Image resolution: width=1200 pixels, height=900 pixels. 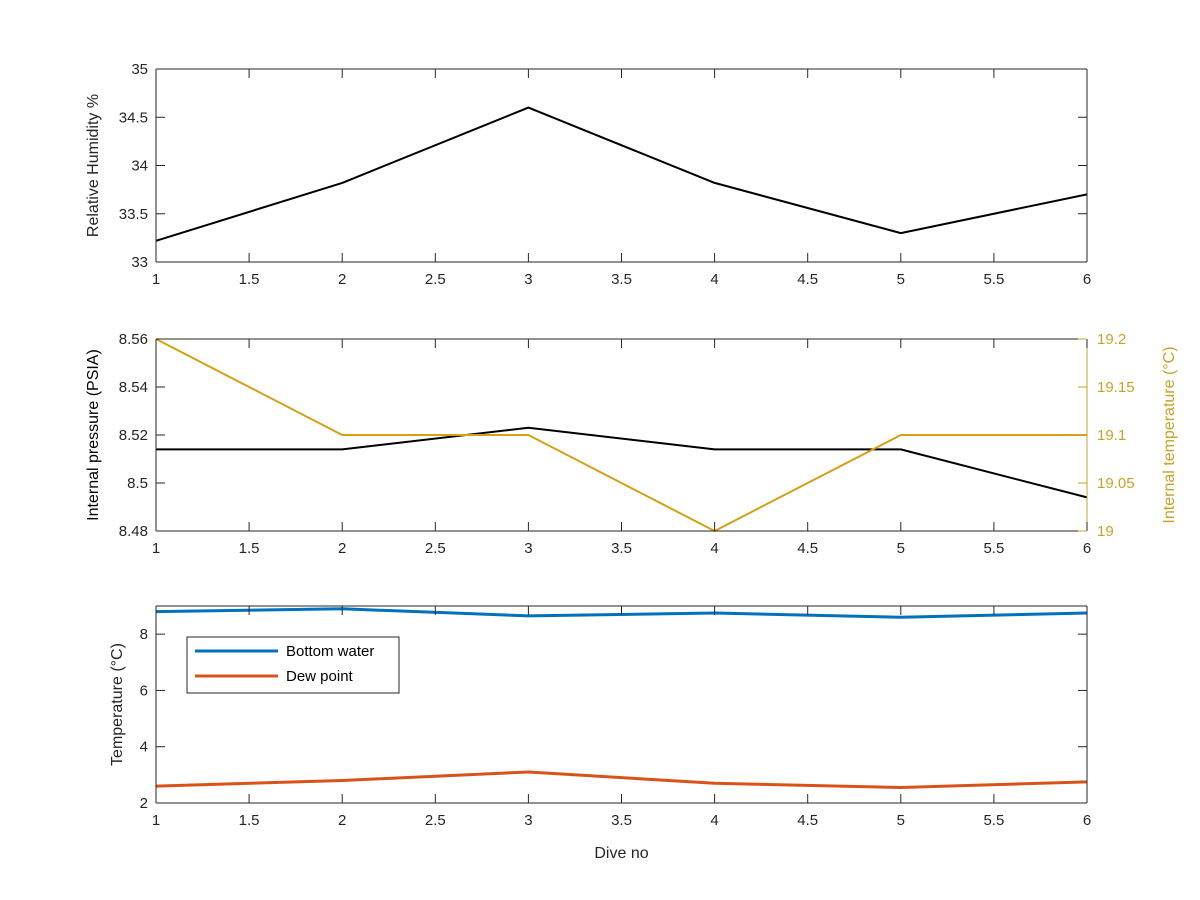 What do you see at coordinates (139, 262) in the screenshot?
I see `humidity-y-tick-label: 33` at bounding box center [139, 262].